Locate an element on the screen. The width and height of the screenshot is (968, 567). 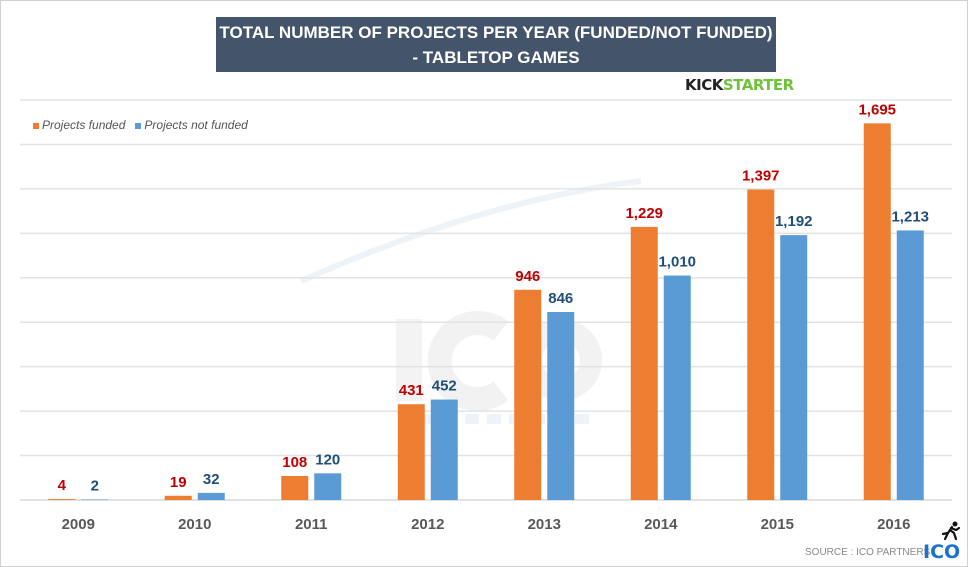
x-tick-label: 2013 is located at coordinates (544, 524).